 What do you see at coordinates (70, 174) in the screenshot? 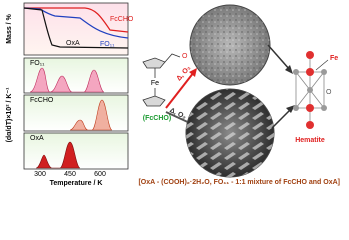
I see `x-tick-label: 450` at bounding box center [70, 174].